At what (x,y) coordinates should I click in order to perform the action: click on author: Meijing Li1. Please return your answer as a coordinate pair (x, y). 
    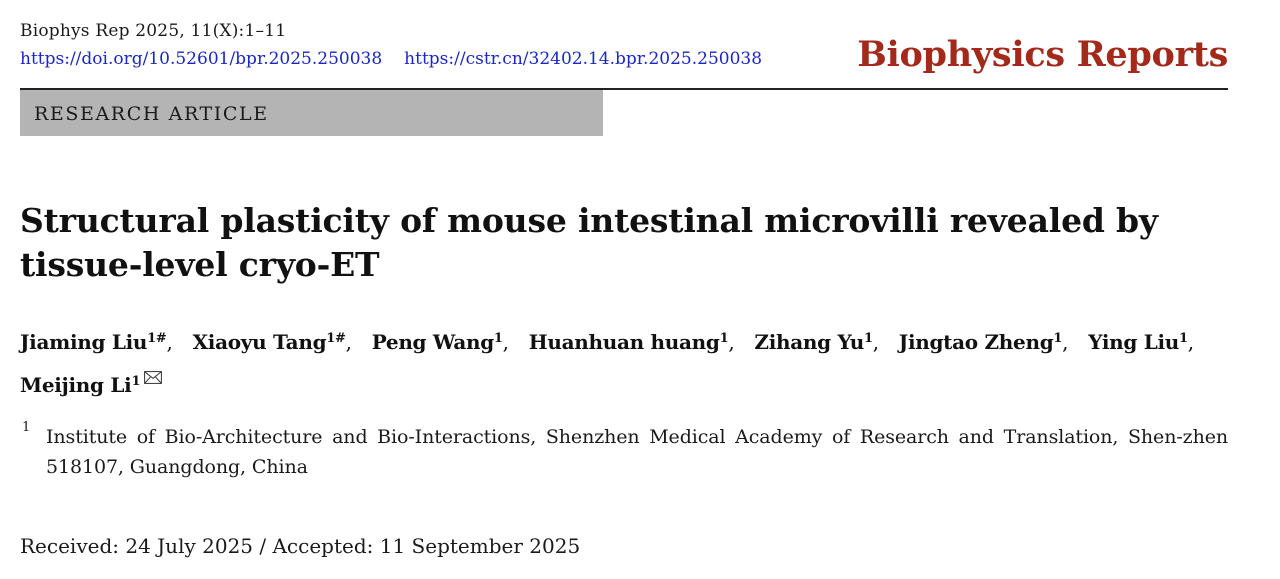
    Looking at the image, I should click on (80, 385).